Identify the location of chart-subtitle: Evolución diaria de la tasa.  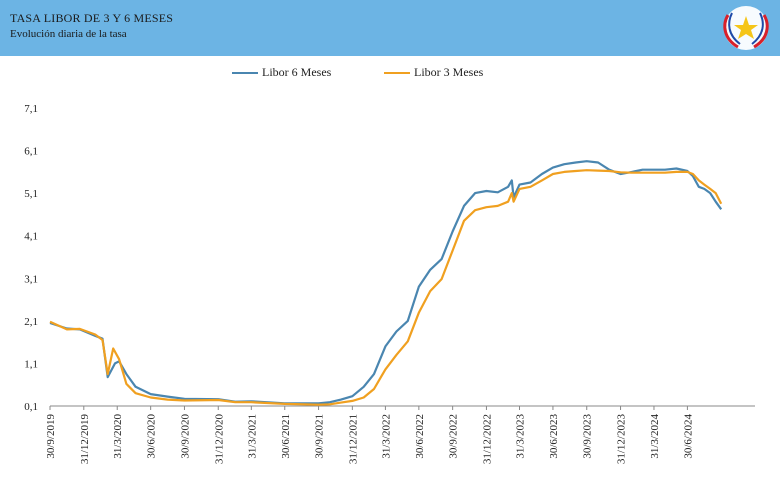
(68, 34).